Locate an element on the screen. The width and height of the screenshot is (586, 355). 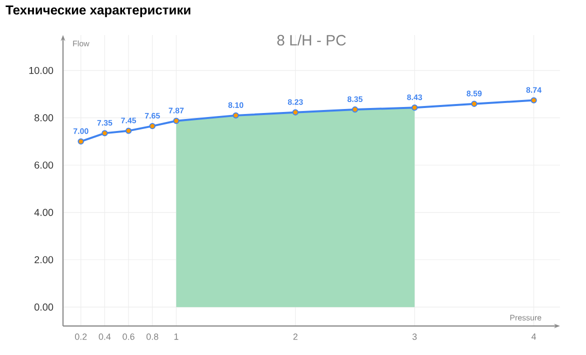
y-tick-label: 6.00 is located at coordinates (44, 165).